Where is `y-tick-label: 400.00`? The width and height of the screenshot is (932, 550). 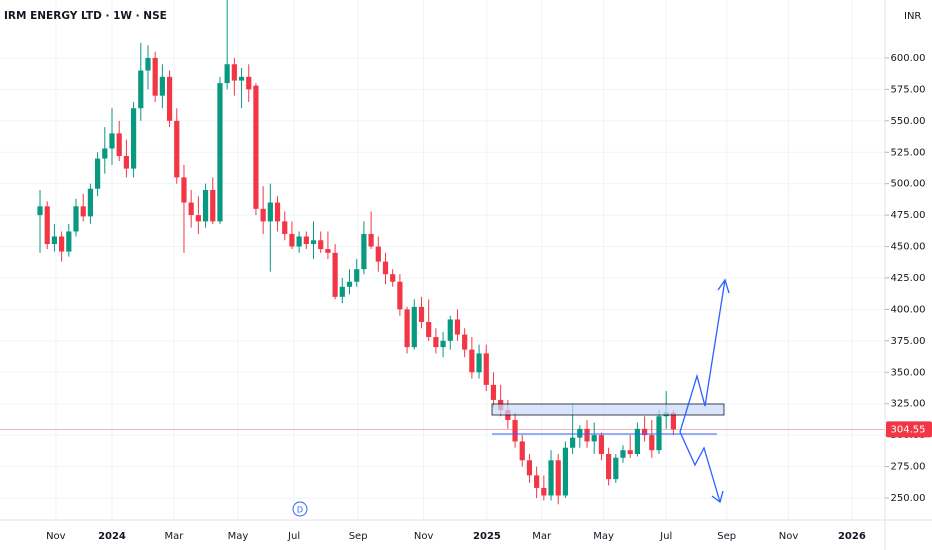
y-tick-label: 400.00 is located at coordinates (908, 309).